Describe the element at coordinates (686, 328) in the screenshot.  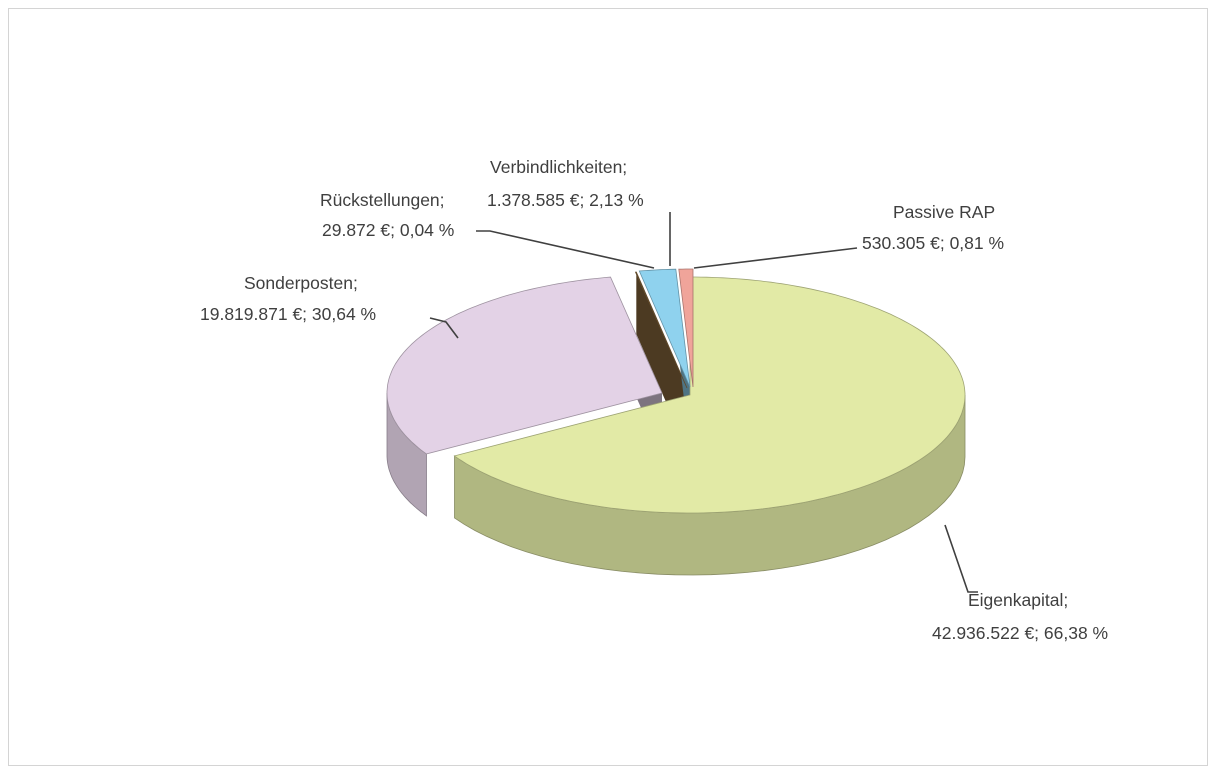
I see `slice-passive-rap` at that location.